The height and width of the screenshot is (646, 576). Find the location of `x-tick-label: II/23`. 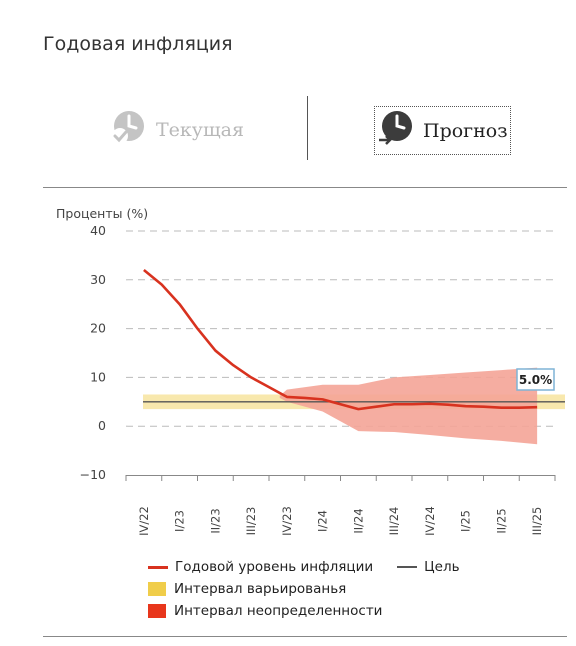

x-tick-label: II/23 is located at coordinates (215, 520).